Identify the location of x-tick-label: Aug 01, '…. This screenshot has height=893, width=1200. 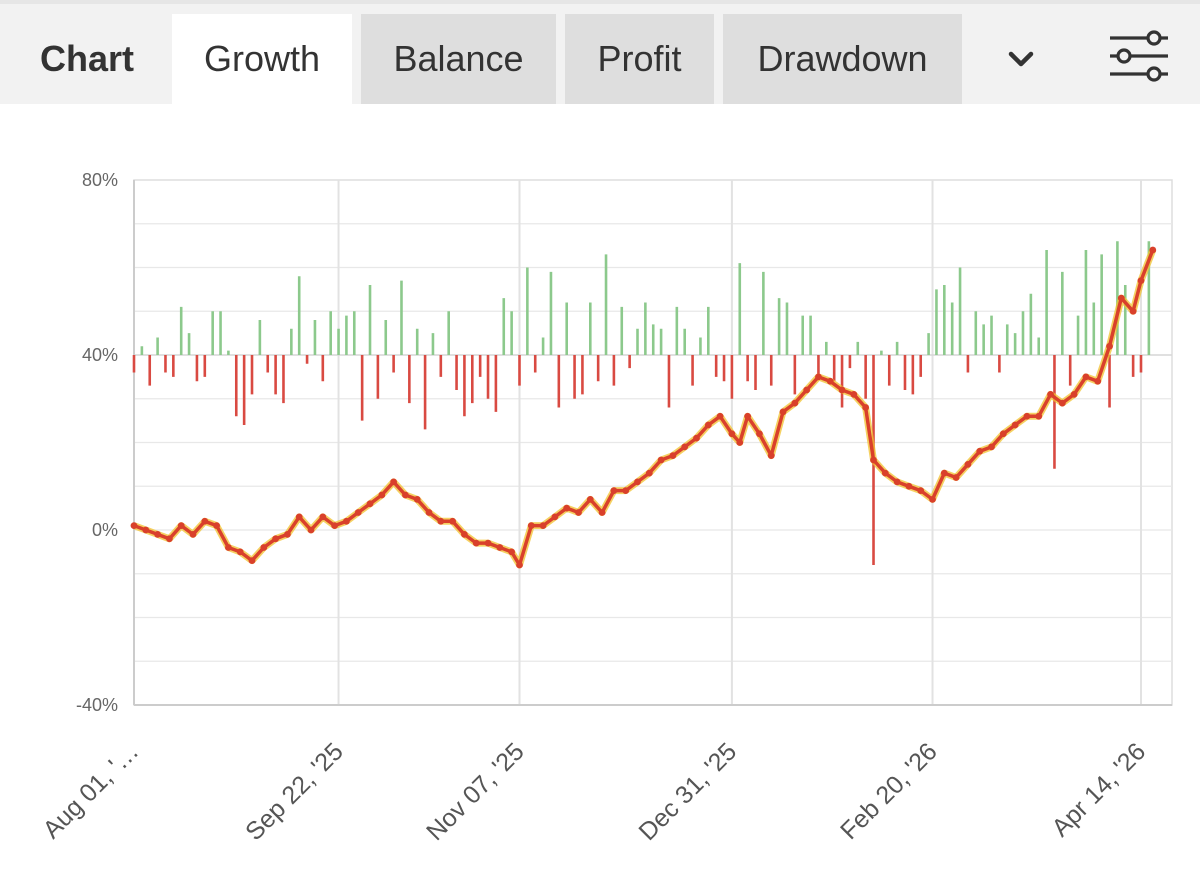
(91, 790).